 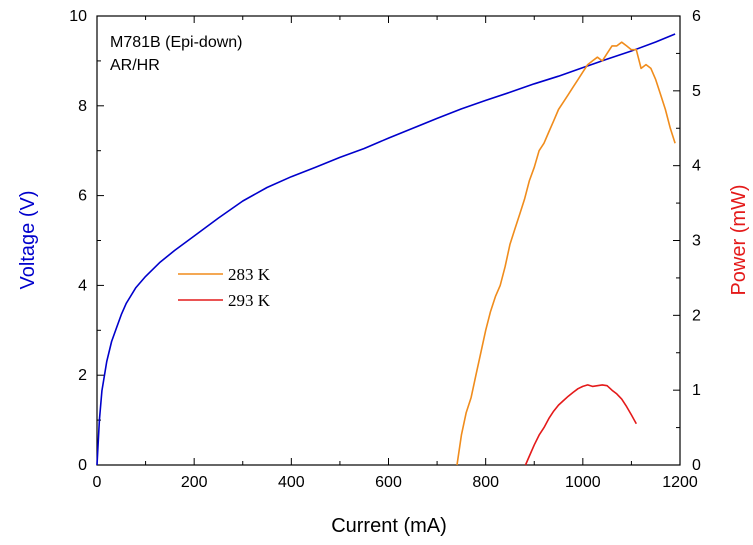 What do you see at coordinates (696, 166) in the screenshot?
I see `y2-tick-label: 4` at bounding box center [696, 166].